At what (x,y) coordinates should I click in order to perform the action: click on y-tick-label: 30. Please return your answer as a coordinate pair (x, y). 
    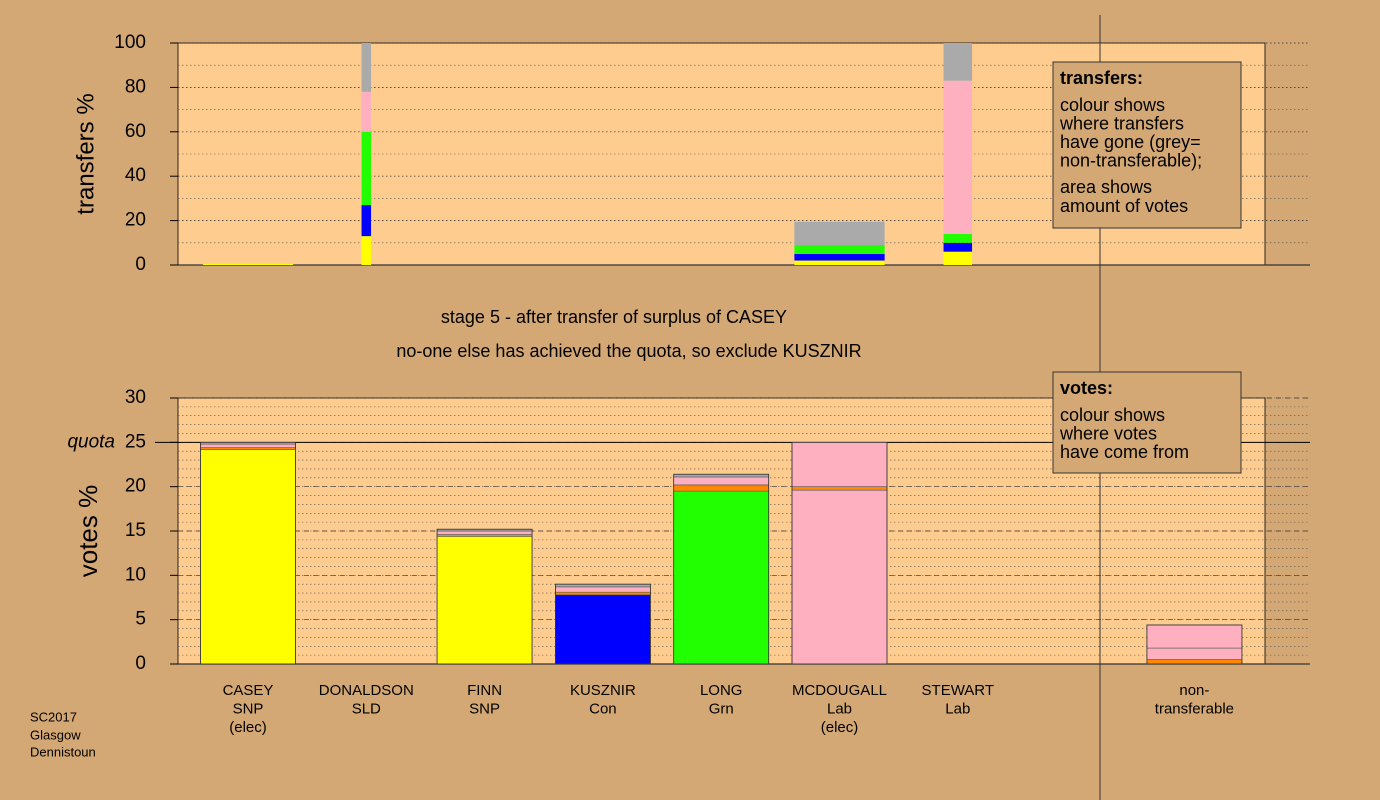
    Looking at the image, I should click on (135, 397).